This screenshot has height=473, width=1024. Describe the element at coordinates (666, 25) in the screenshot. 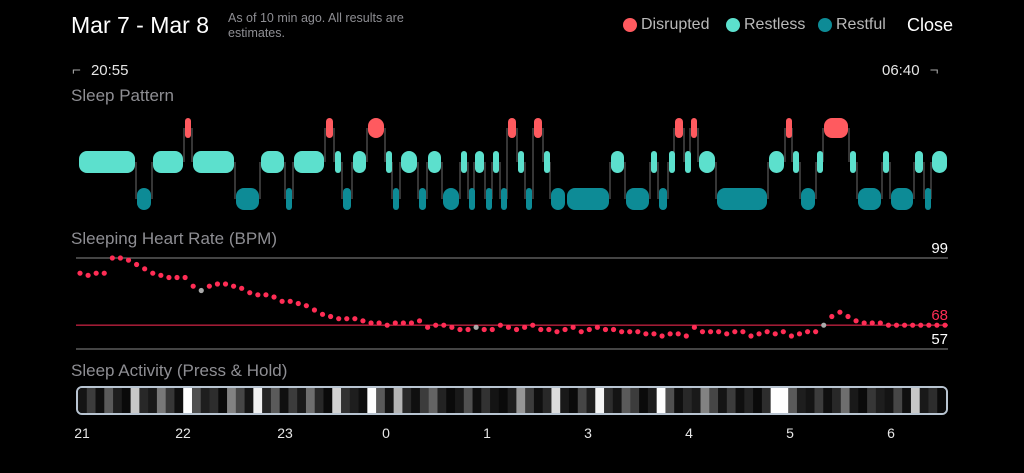

I see `legend-disrupted: Disrupted` at that location.